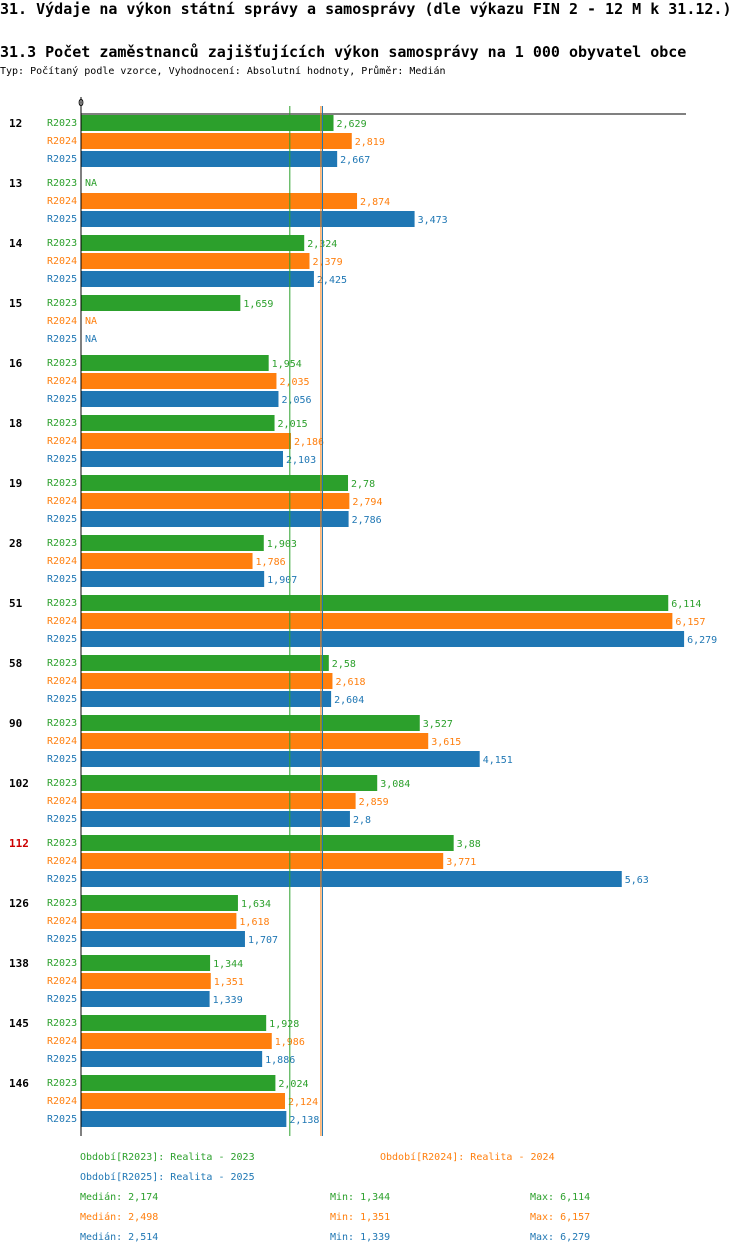  What do you see at coordinates (355, 160) in the screenshot?
I see `data-label: 2,667` at bounding box center [355, 160].